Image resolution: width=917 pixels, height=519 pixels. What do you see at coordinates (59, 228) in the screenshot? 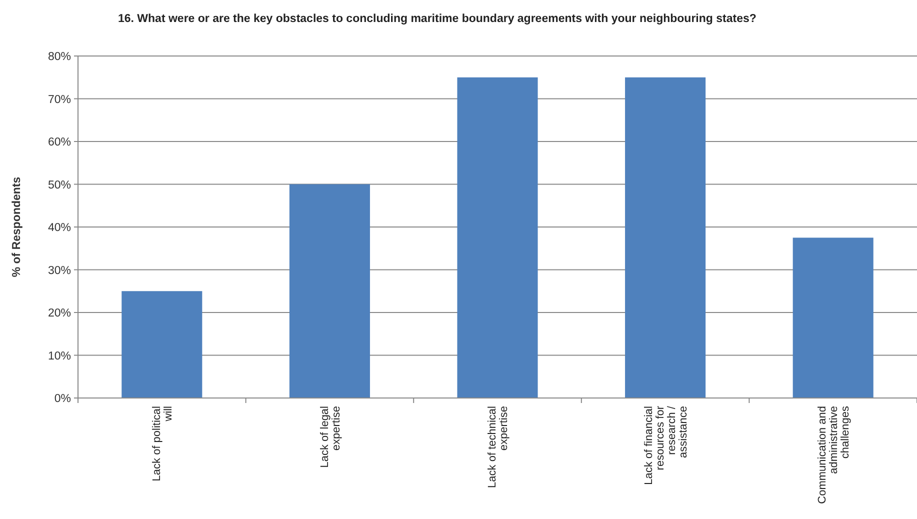
I see `y-tick-label: 40%` at bounding box center [59, 228].